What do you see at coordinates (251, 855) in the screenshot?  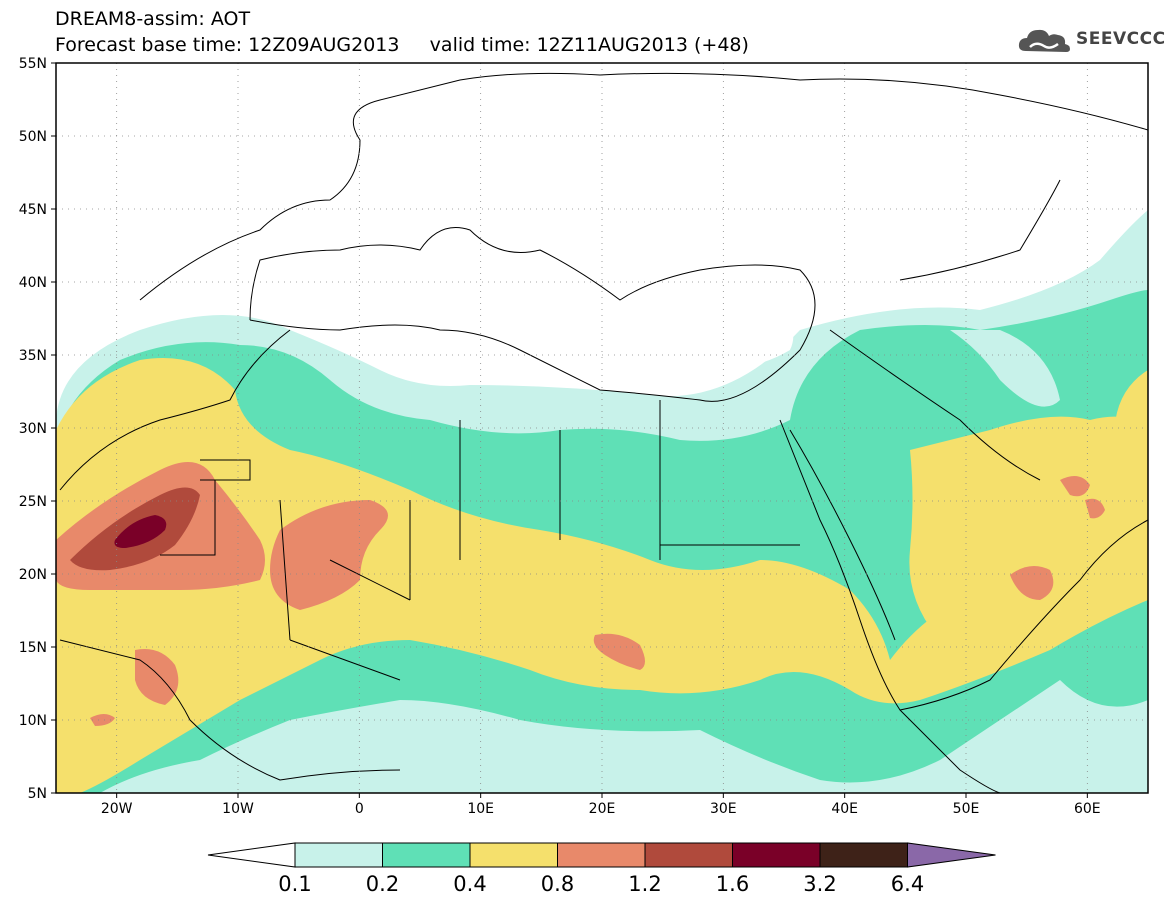 I see `colorbar-min-extension` at bounding box center [251, 855].